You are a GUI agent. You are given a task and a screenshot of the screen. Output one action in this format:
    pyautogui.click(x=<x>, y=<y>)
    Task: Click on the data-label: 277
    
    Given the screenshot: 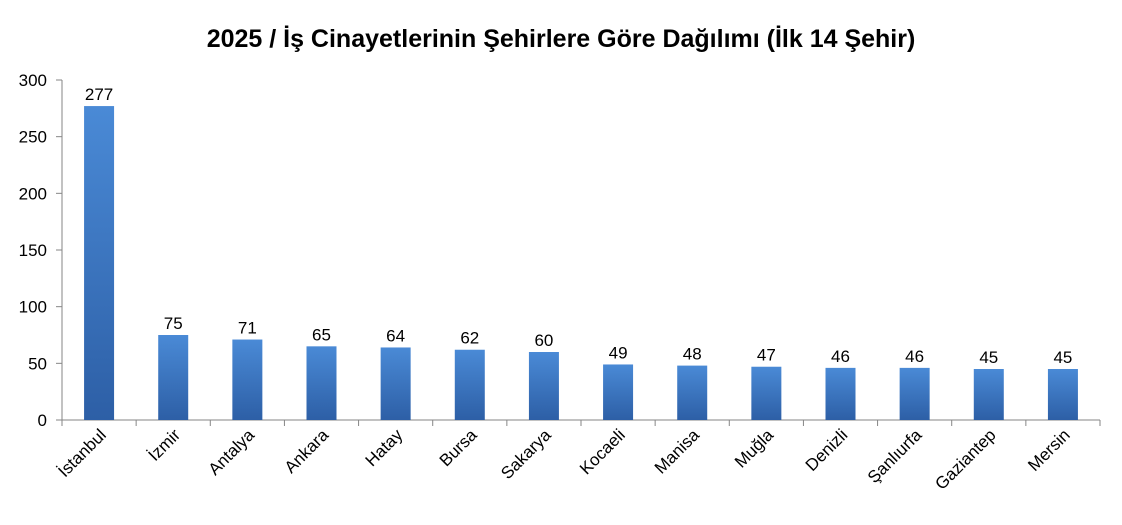 What is the action you would take?
    pyautogui.click(x=99, y=94)
    